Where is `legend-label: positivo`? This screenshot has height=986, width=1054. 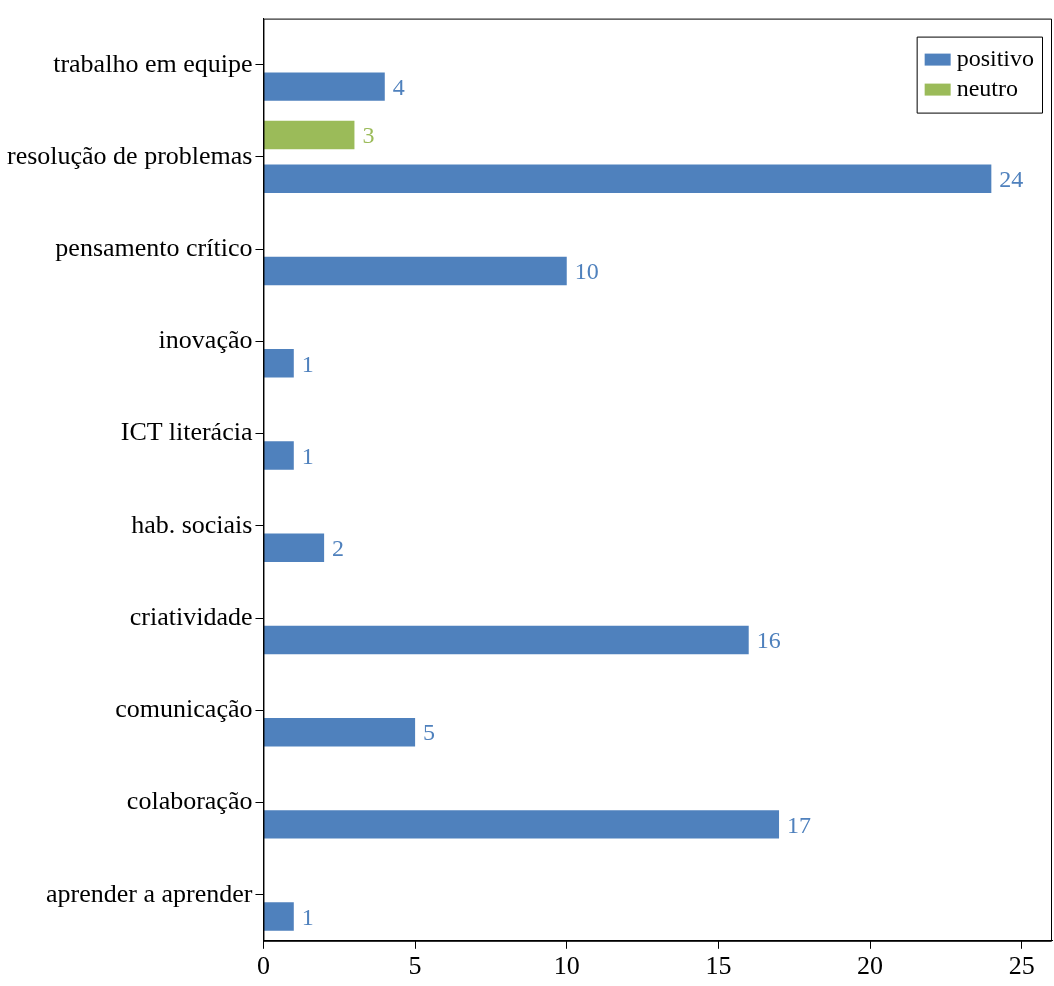
legend-label: positivo is located at coordinates (995, 57).